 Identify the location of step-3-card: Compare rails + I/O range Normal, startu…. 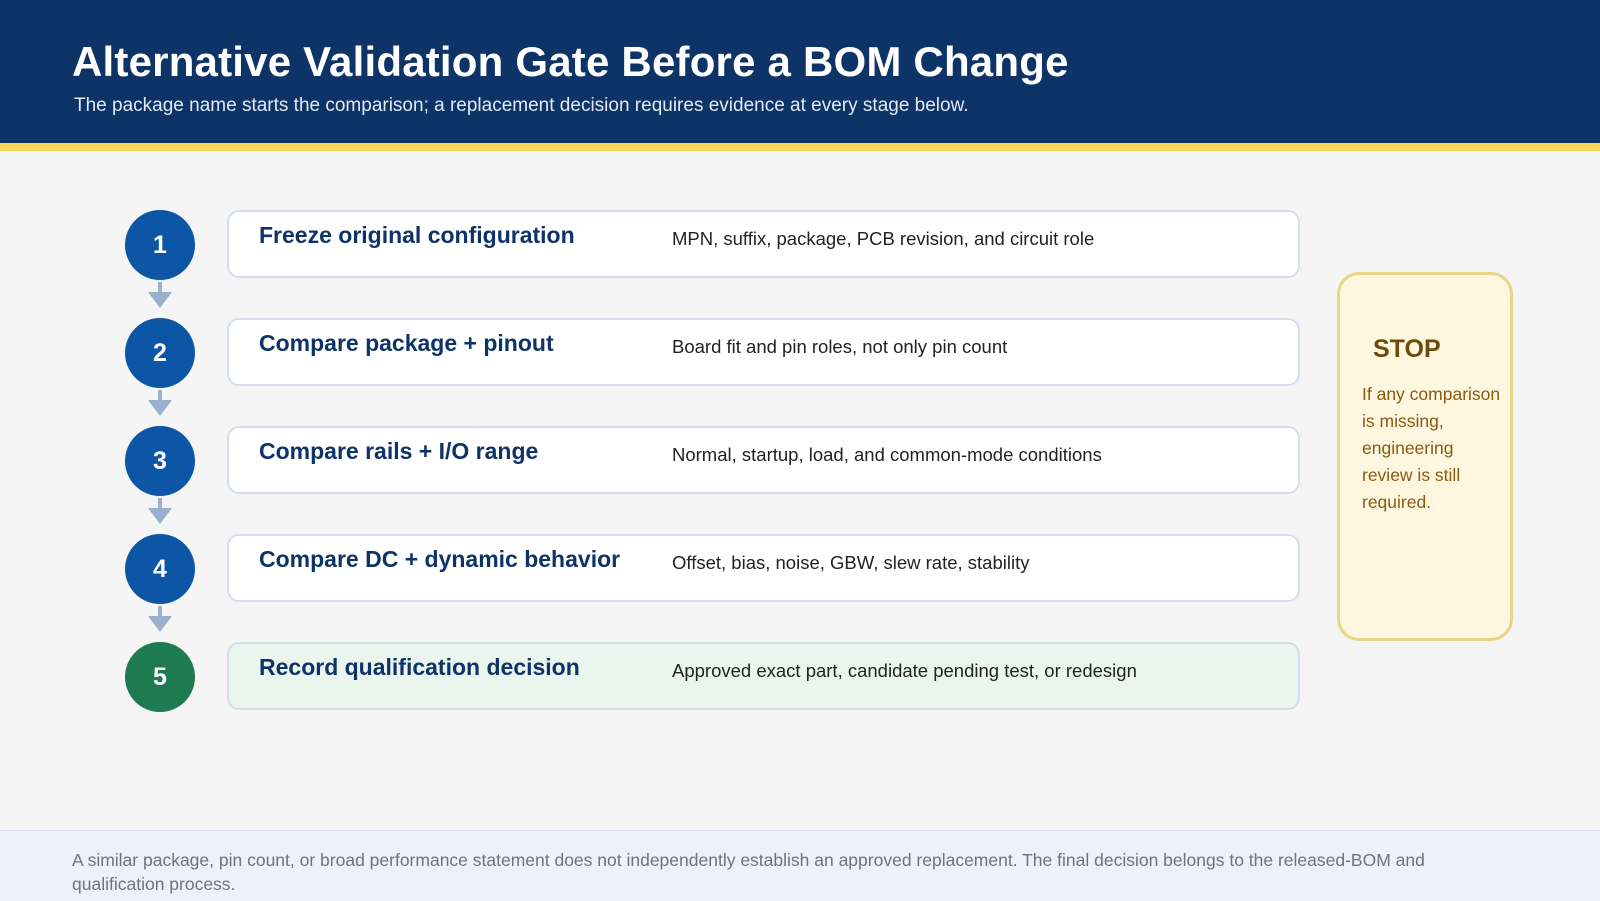
(763, 460).